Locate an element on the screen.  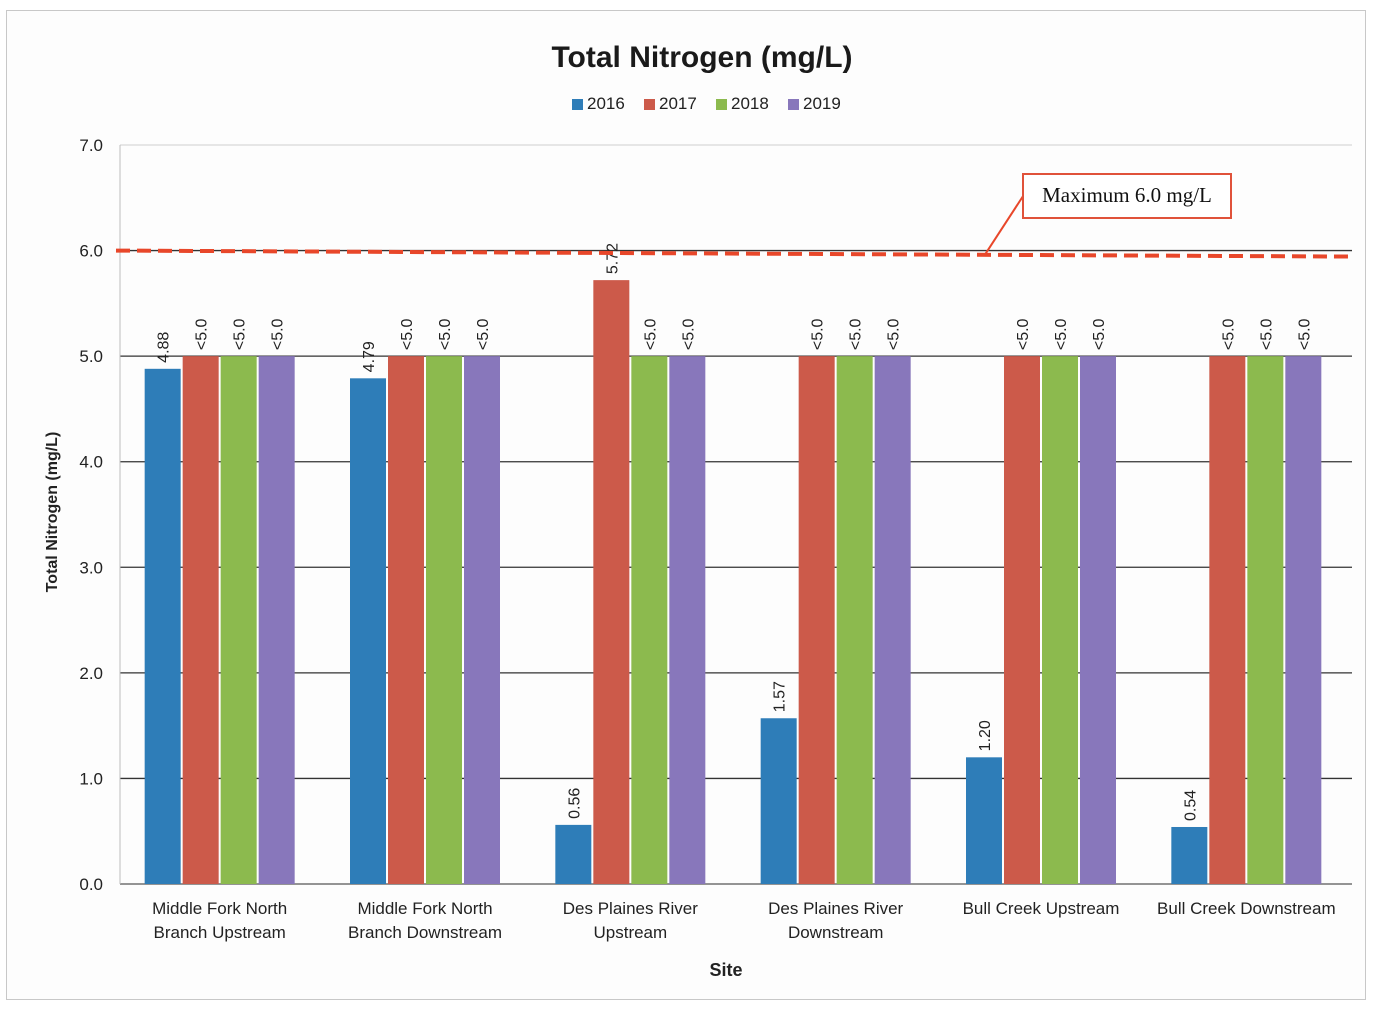
x-axis-title: Site is located at coordinates (725, 970).